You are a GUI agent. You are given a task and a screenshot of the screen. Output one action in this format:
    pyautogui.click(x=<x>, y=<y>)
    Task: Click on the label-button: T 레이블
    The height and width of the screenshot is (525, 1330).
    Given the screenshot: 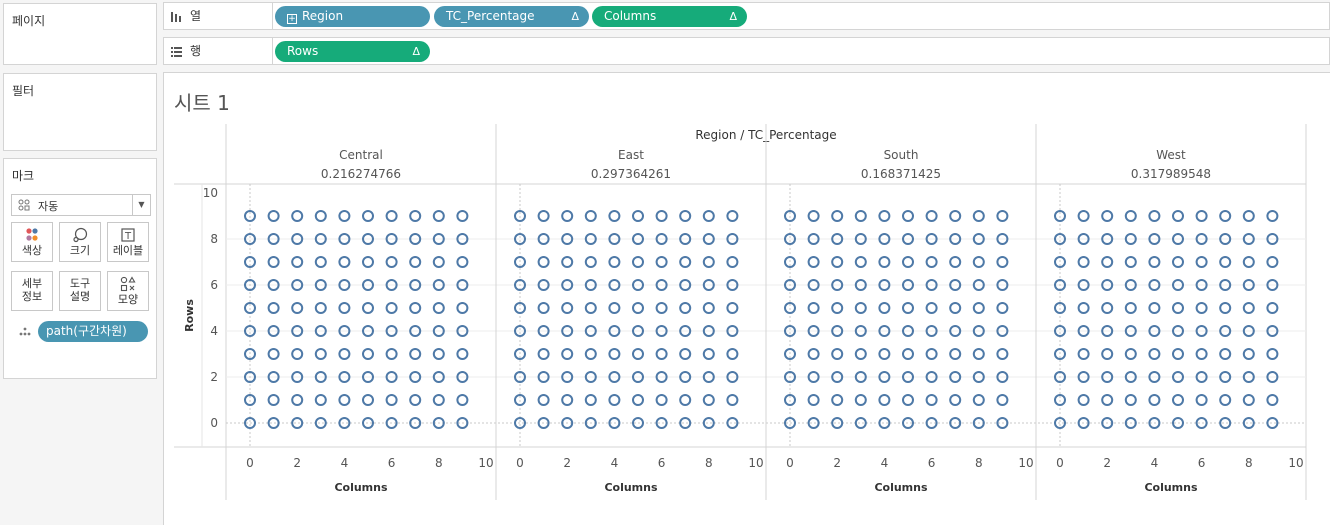 What is the action you would take?
    pyautogui.click(x=128, y=242)
    